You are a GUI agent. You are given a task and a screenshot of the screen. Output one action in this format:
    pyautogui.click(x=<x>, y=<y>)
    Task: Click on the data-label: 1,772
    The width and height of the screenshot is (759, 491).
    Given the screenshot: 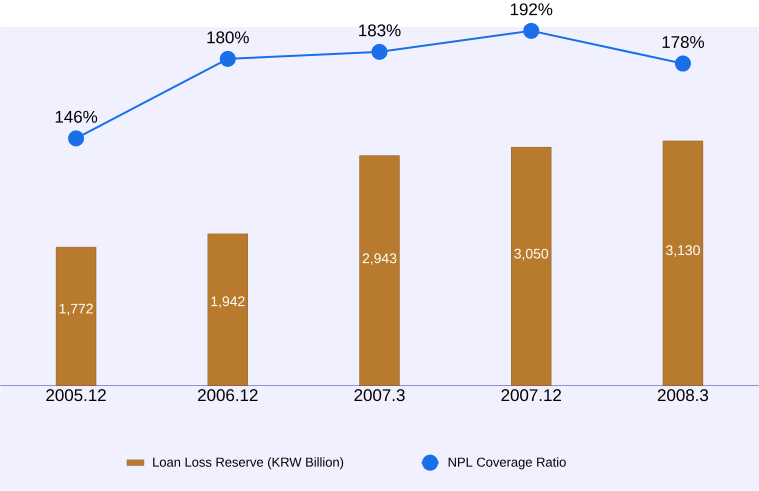 What is the action you would take?
    pyautogui.click(x=76, y=310)
    